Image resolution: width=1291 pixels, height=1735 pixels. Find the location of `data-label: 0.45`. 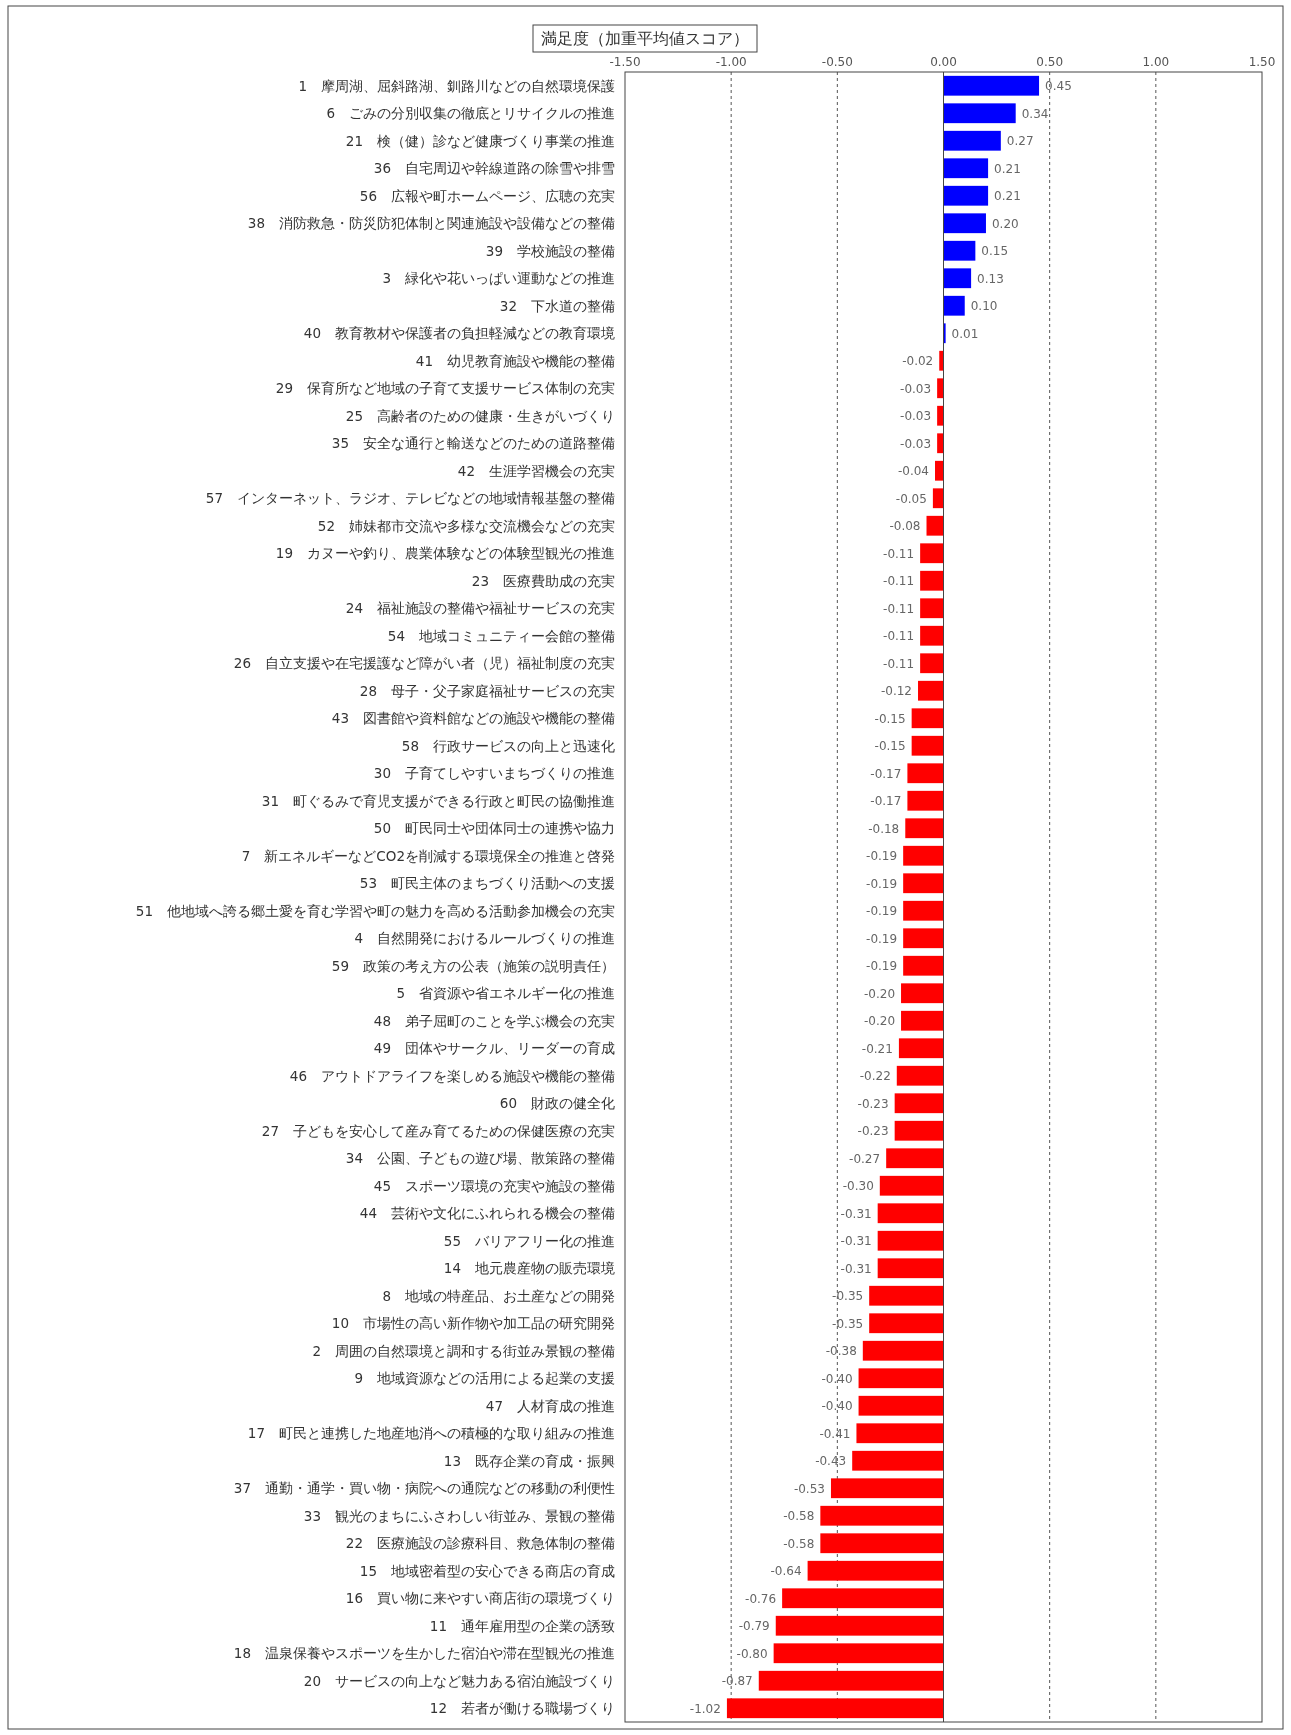

data-label: 0.45 is located at coordinates (1058, 86).